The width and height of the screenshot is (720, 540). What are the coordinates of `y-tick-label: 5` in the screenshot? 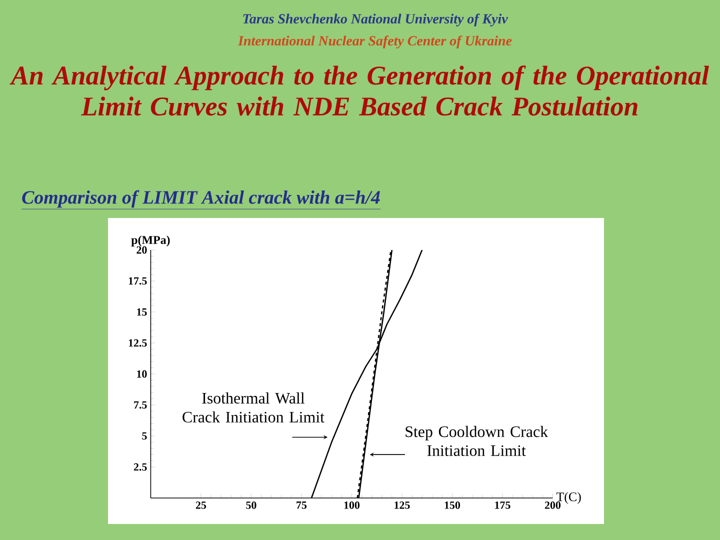 It's located at (144, 436).